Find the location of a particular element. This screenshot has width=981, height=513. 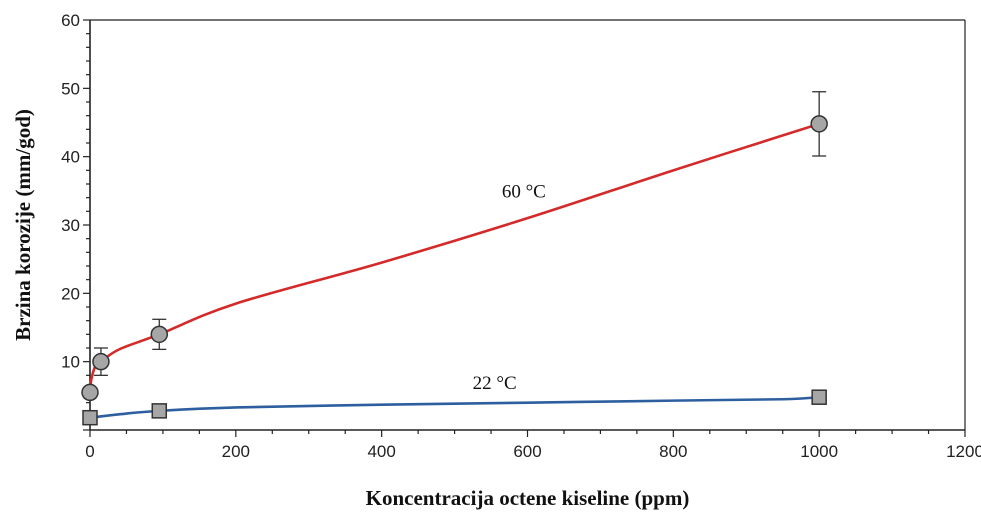

series-22c: 22 °C is located at coordinates (454, 399).